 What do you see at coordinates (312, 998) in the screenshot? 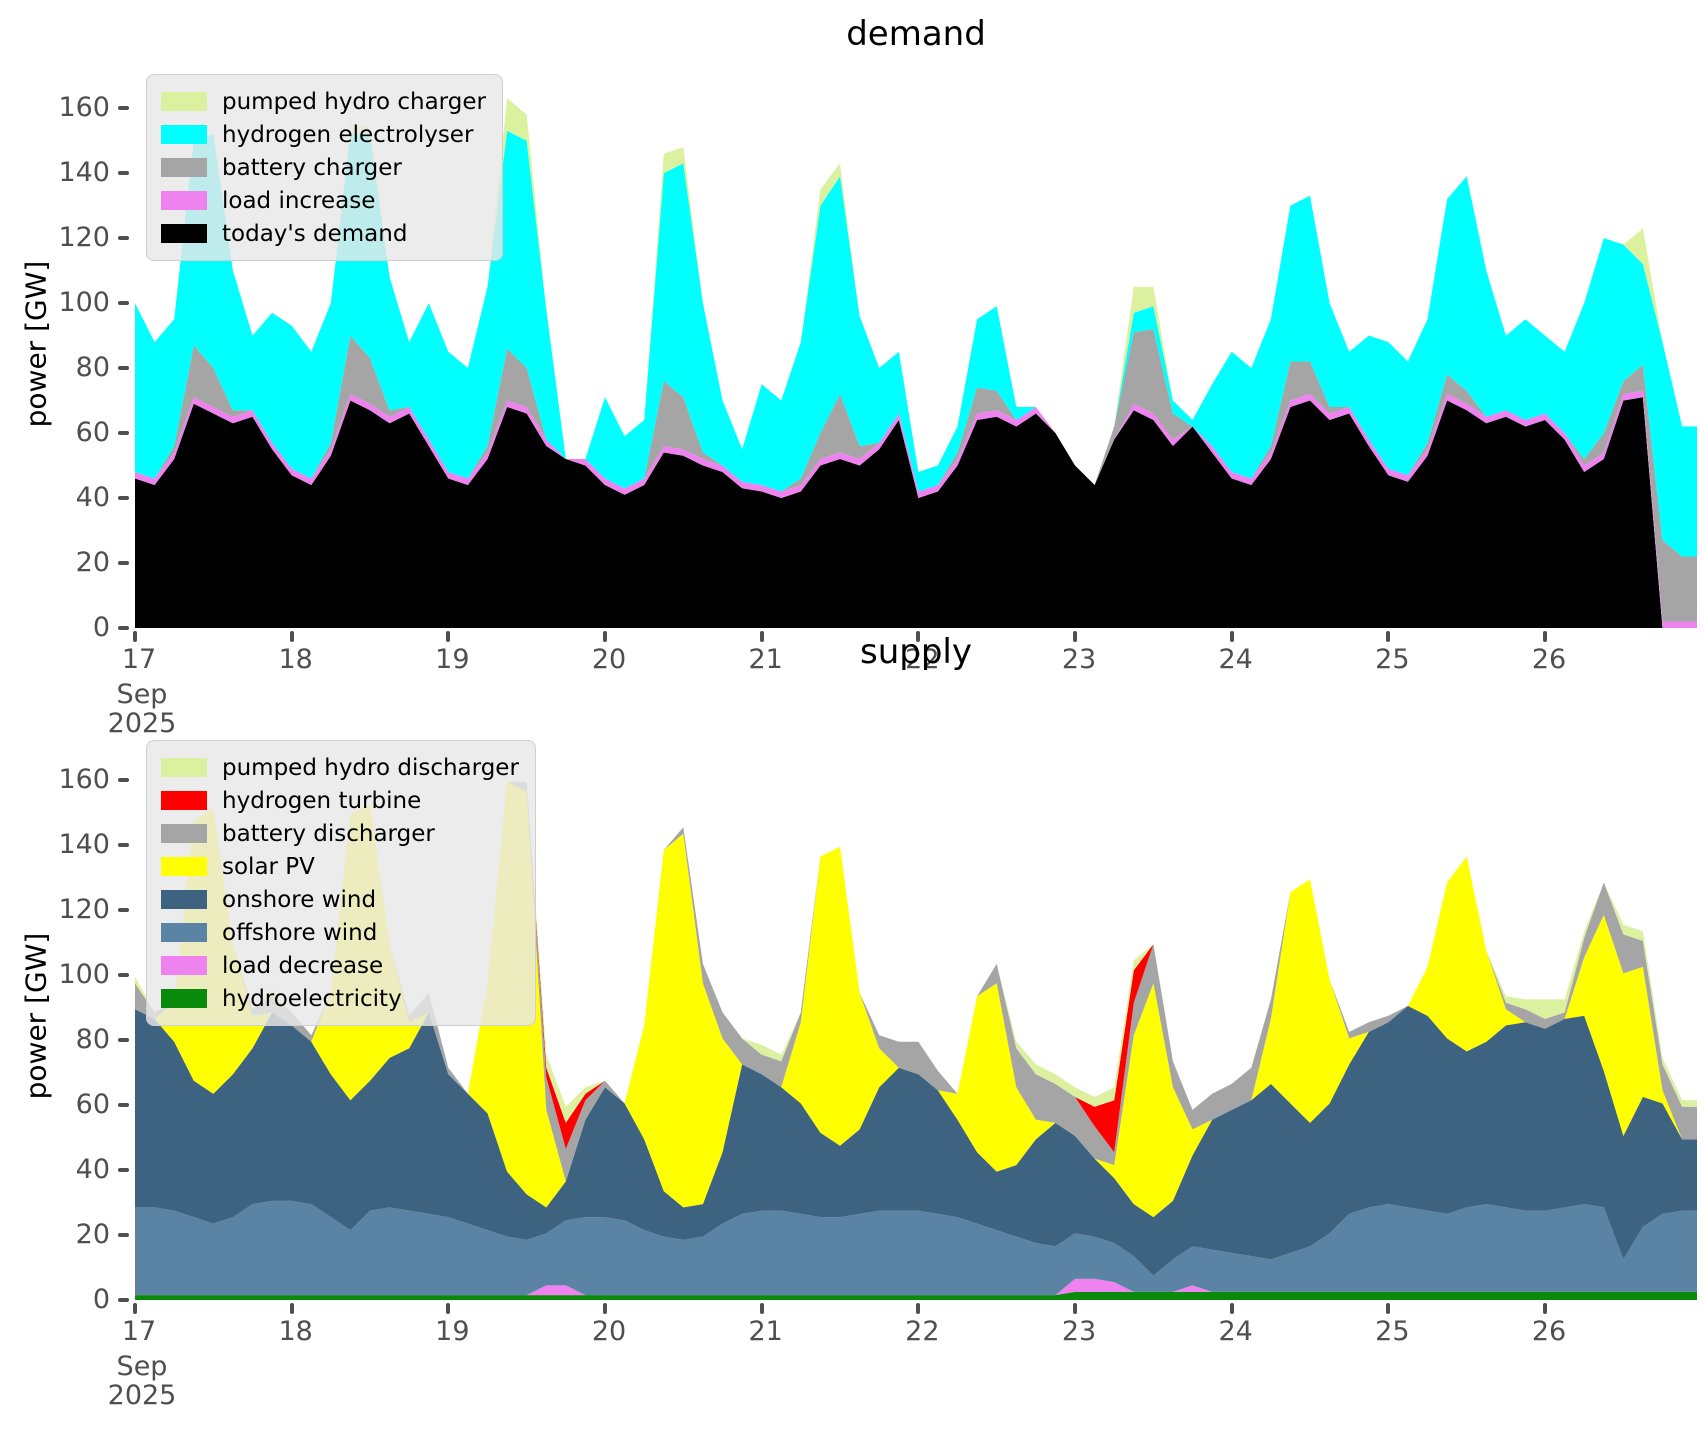
I see `legend-label: hydroelectricity` at bounding box center [312, 998].